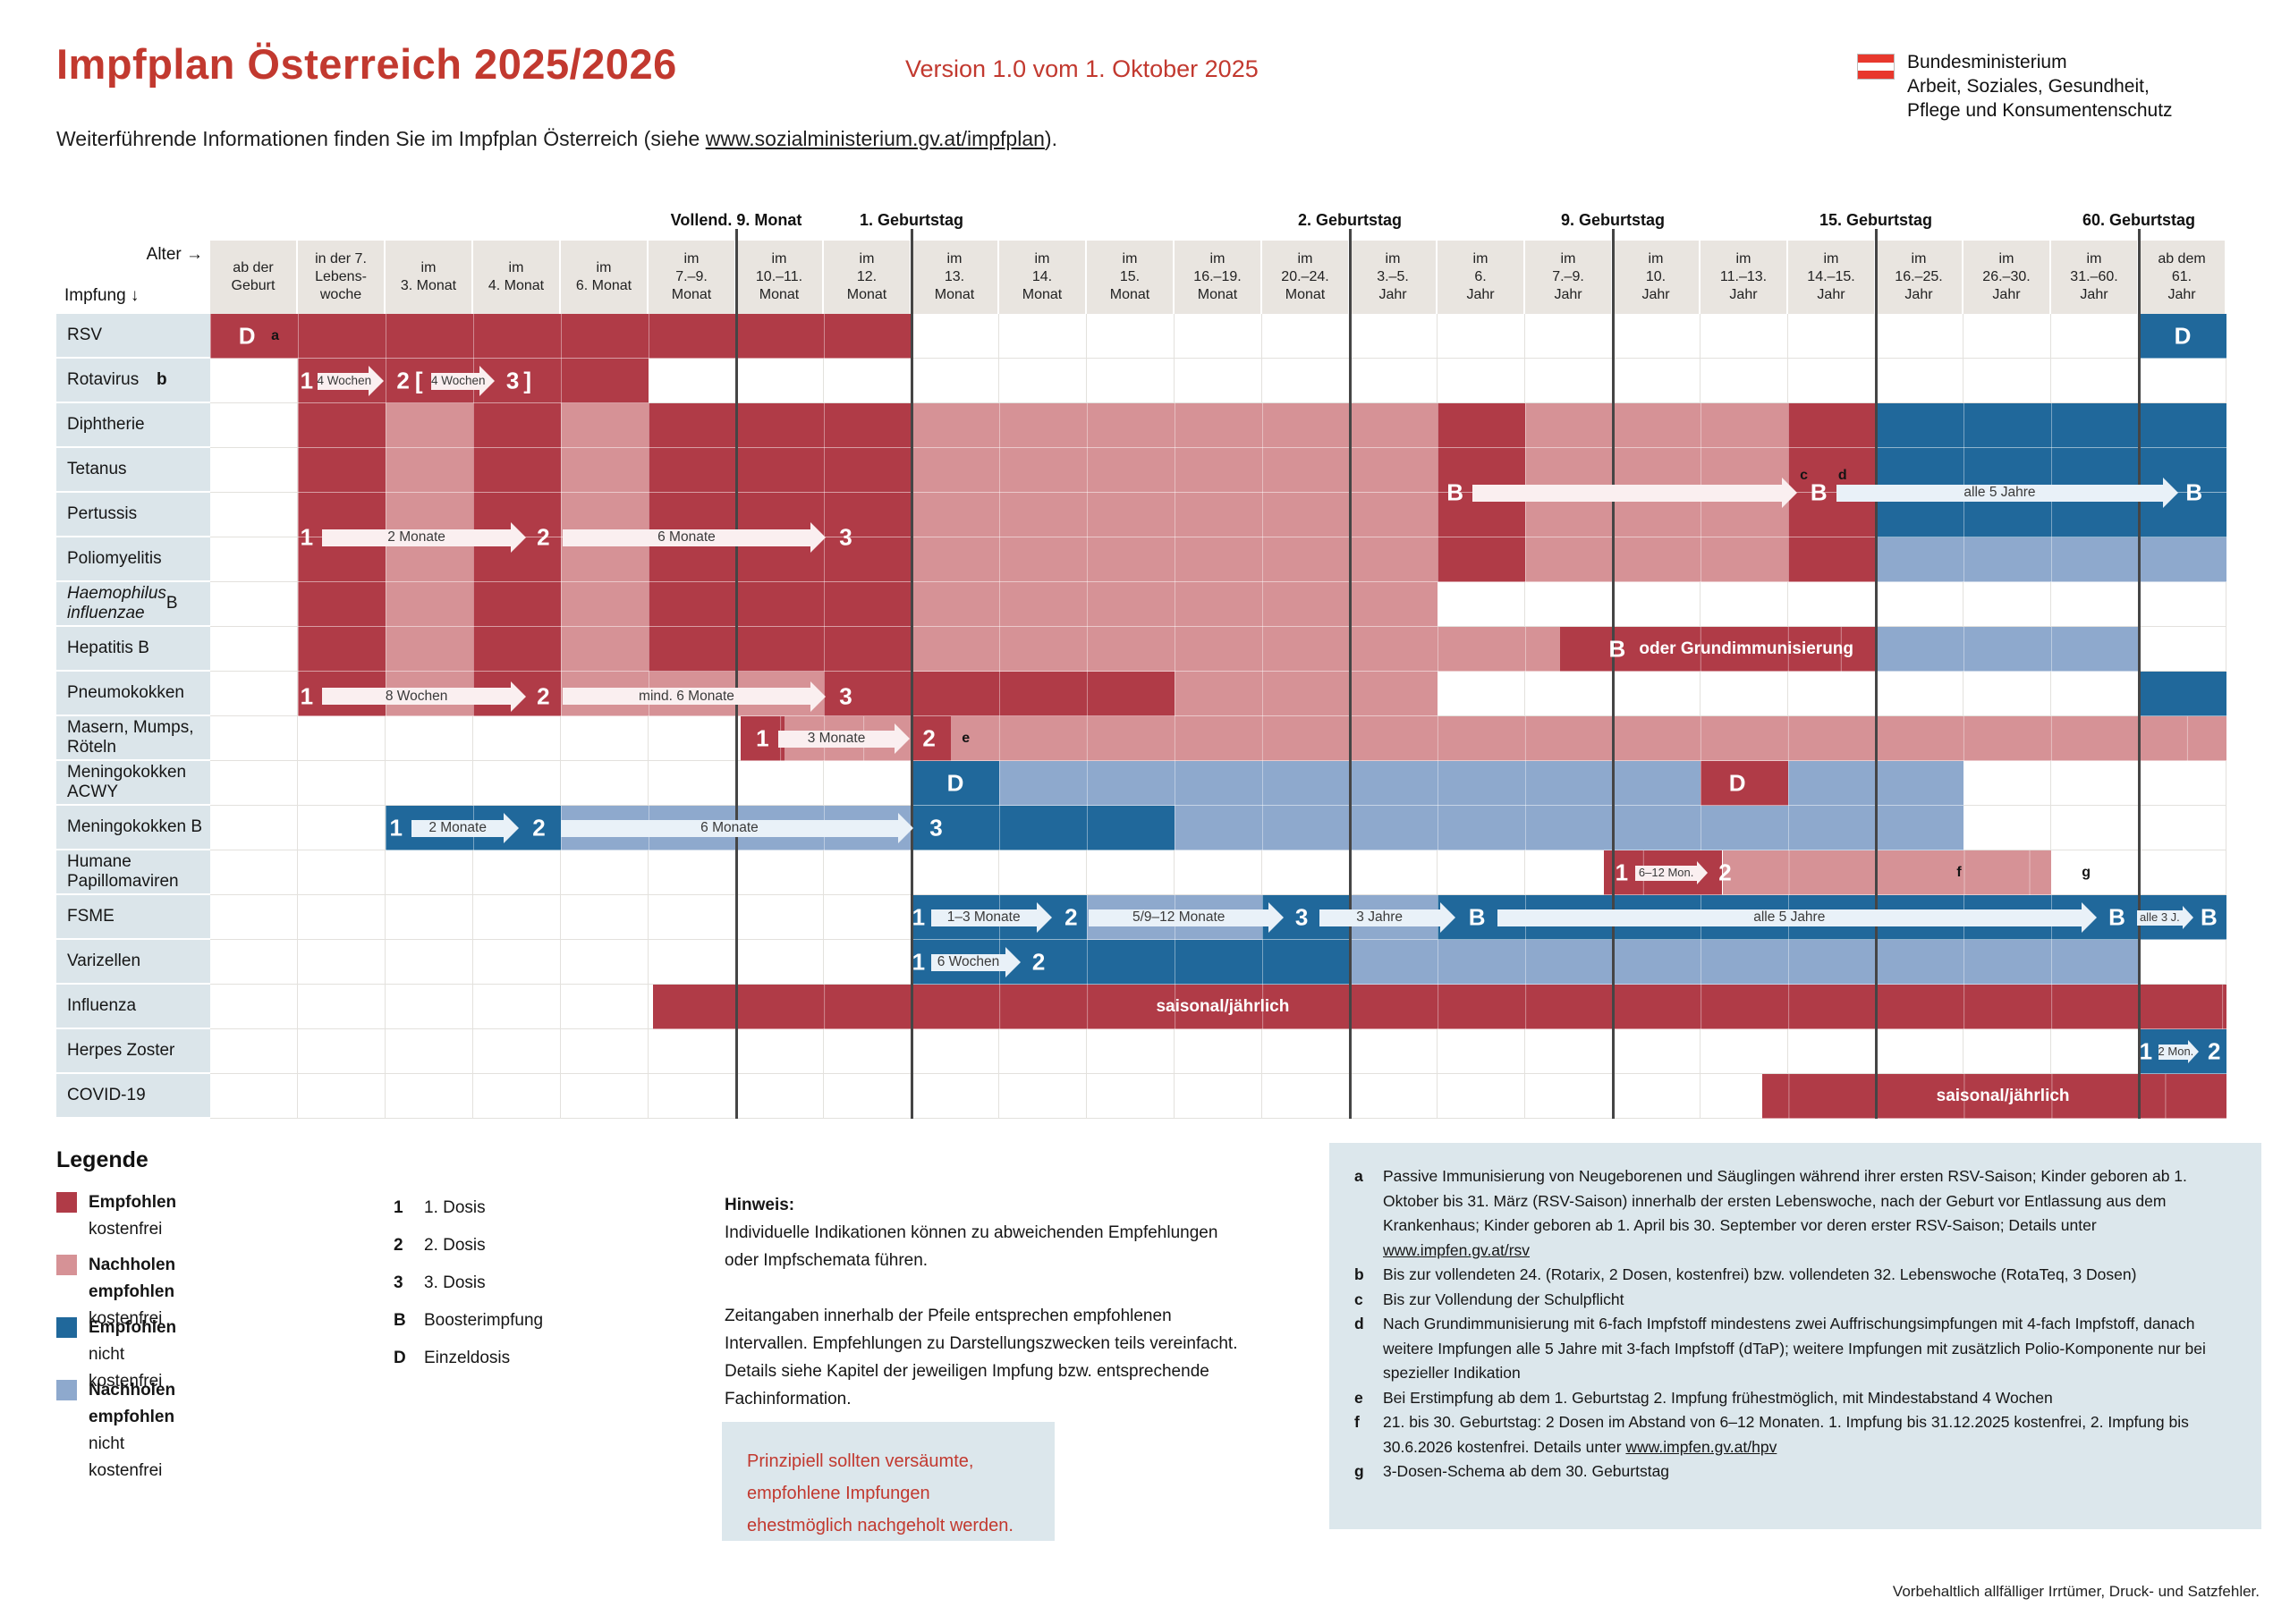 This screenshot has width=2290, height=1624. I want to click on row-label-meningokokken-b: Meningokokken B, so click(133, 828).